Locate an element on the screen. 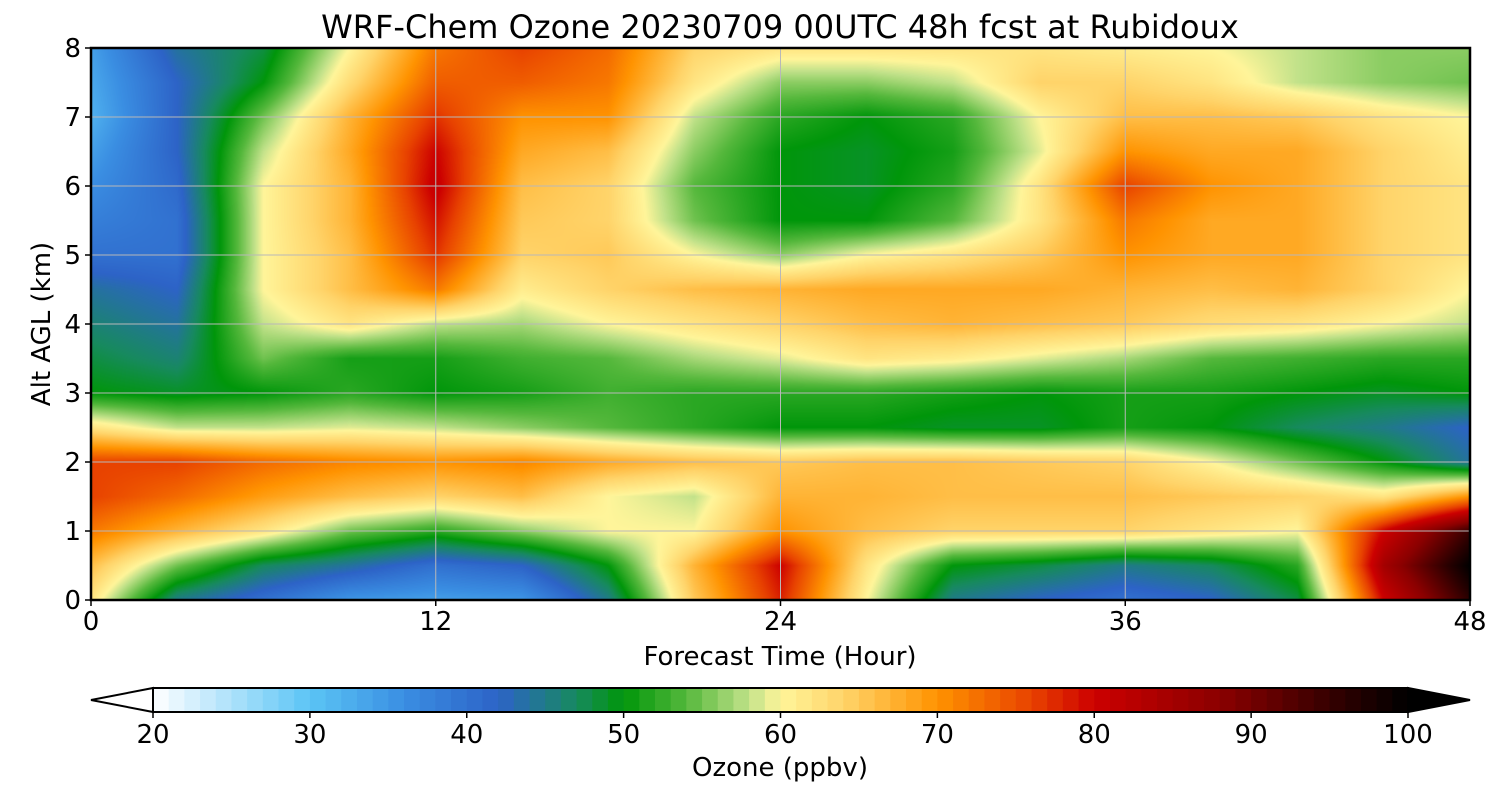 The width and height of the screenshot is (1500, 800). y-tick-label: 2 is located at coordinates (72, 463).